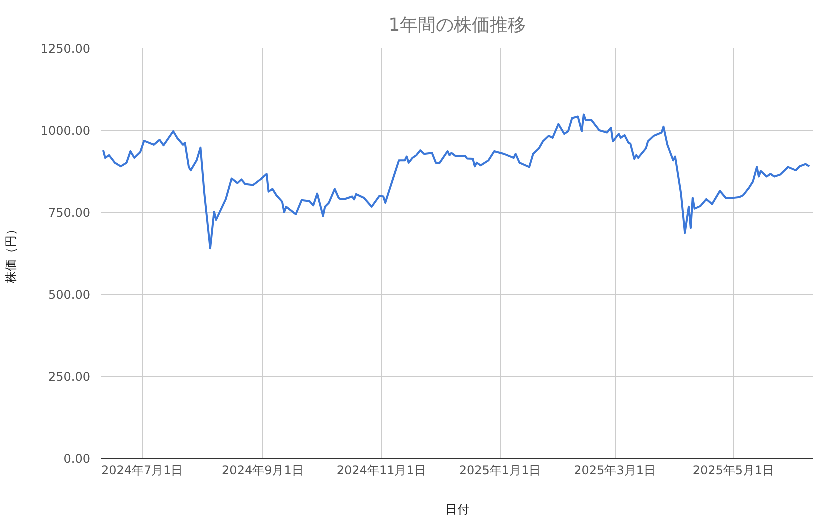  I want to click on y-tick-label: 250.00, so click(69, 377).